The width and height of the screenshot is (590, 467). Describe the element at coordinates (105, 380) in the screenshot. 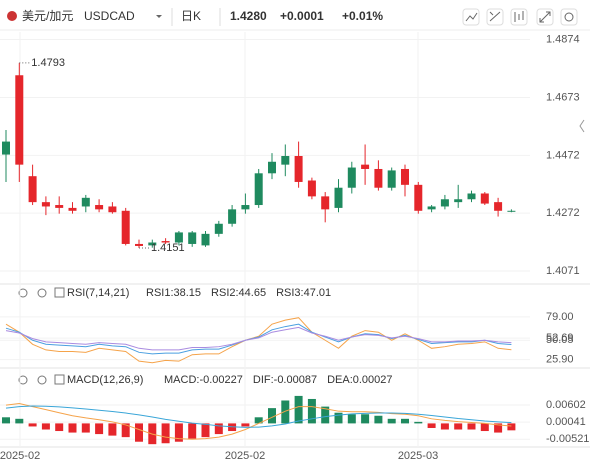

I see `macd-title: MACD(12,26,9)` at that location.